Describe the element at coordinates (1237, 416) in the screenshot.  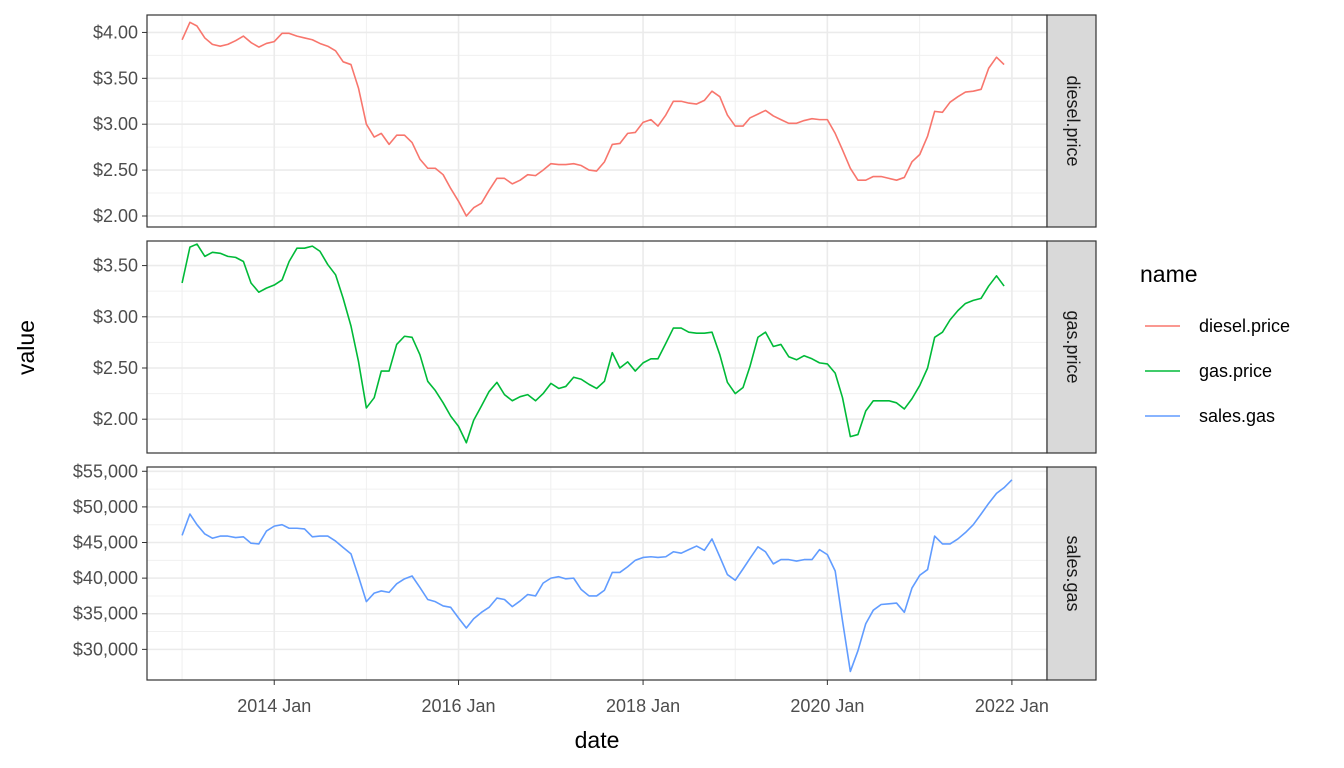
I see `legend-label: sales.gas` at that location.